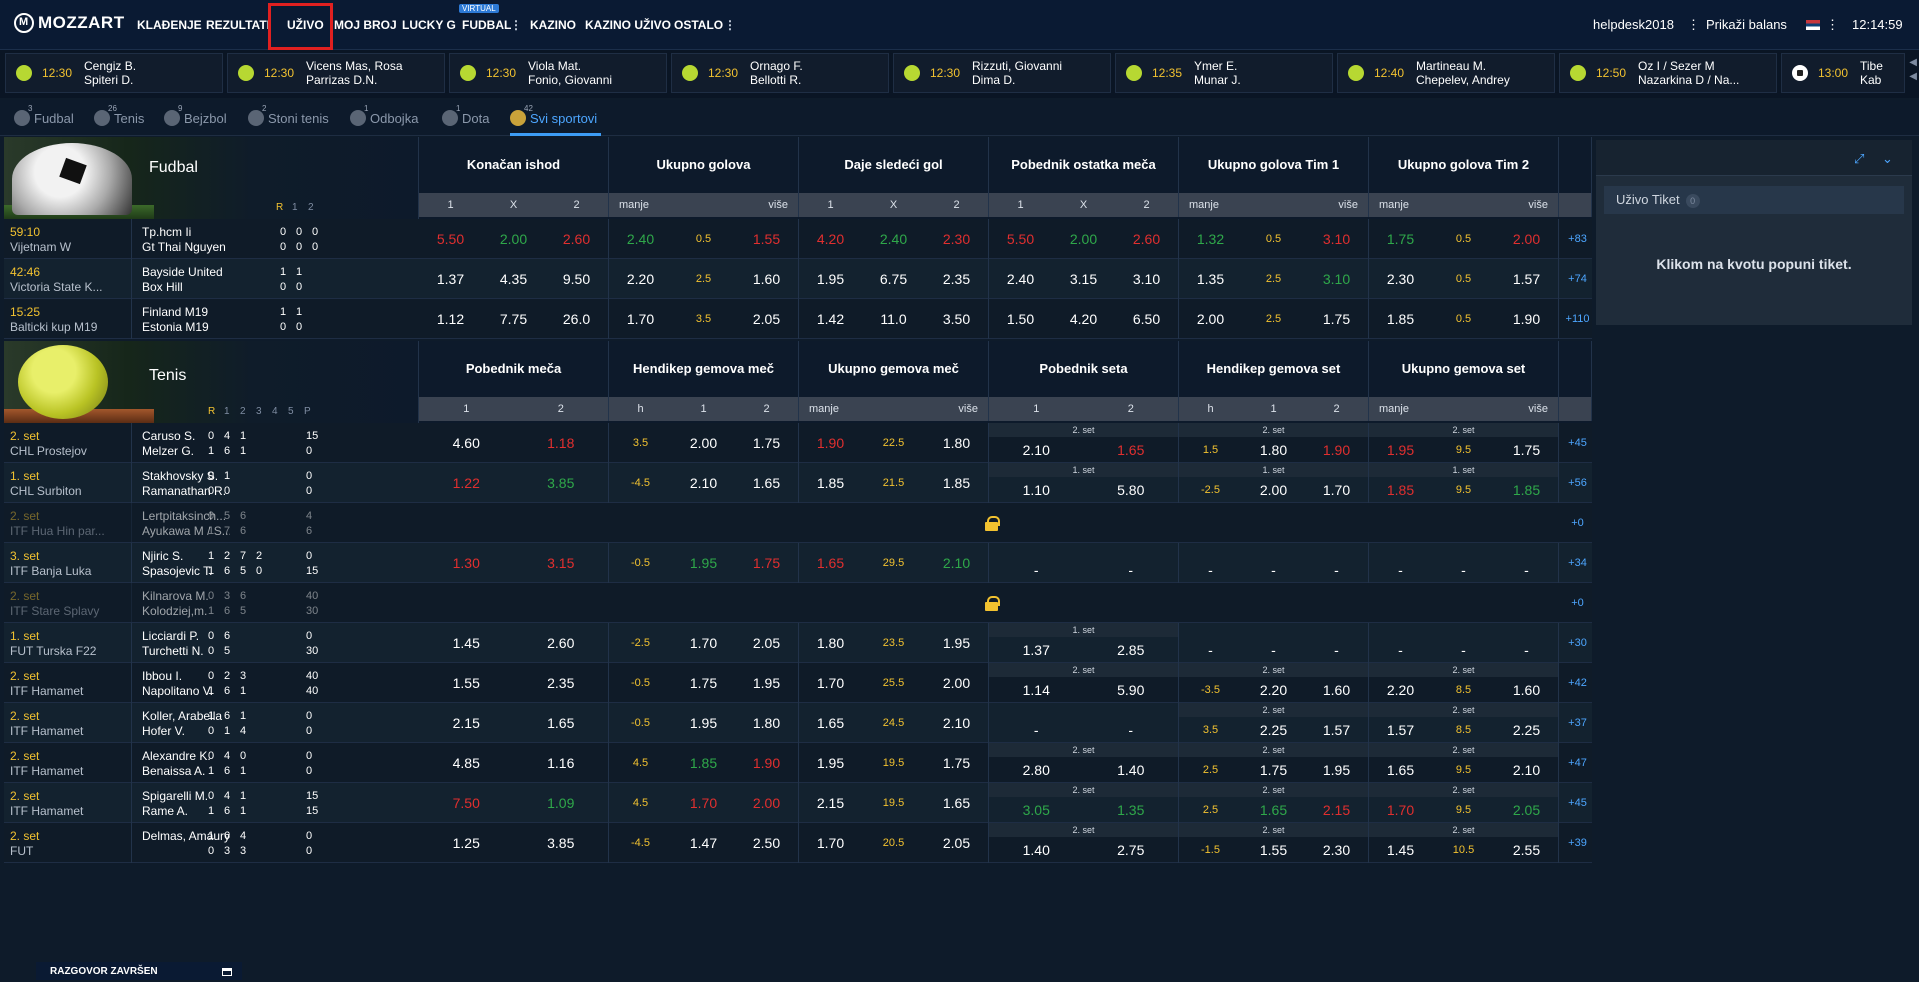 The width and height of the screenshot is (1919, 982). Describe the element at coordinates (1446, 73) in the screenshot. I see `live-card: 12:40 Martineau M. Chepelev, Andrey` at that location.